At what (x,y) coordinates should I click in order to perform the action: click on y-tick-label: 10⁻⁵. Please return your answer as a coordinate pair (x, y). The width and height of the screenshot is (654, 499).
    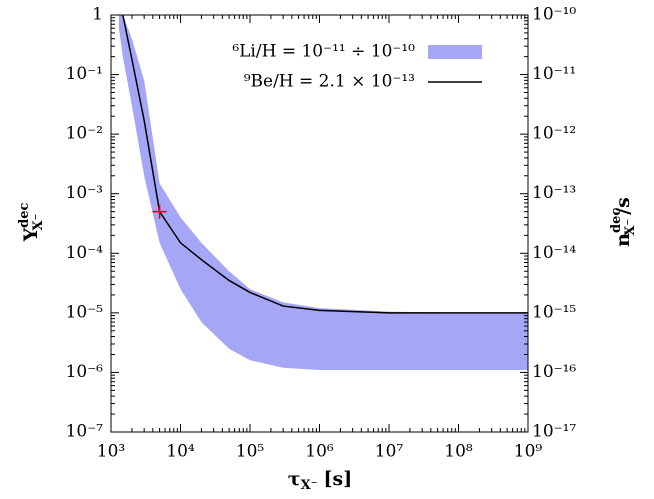
    Looking at the image, I should click on (85, 312).